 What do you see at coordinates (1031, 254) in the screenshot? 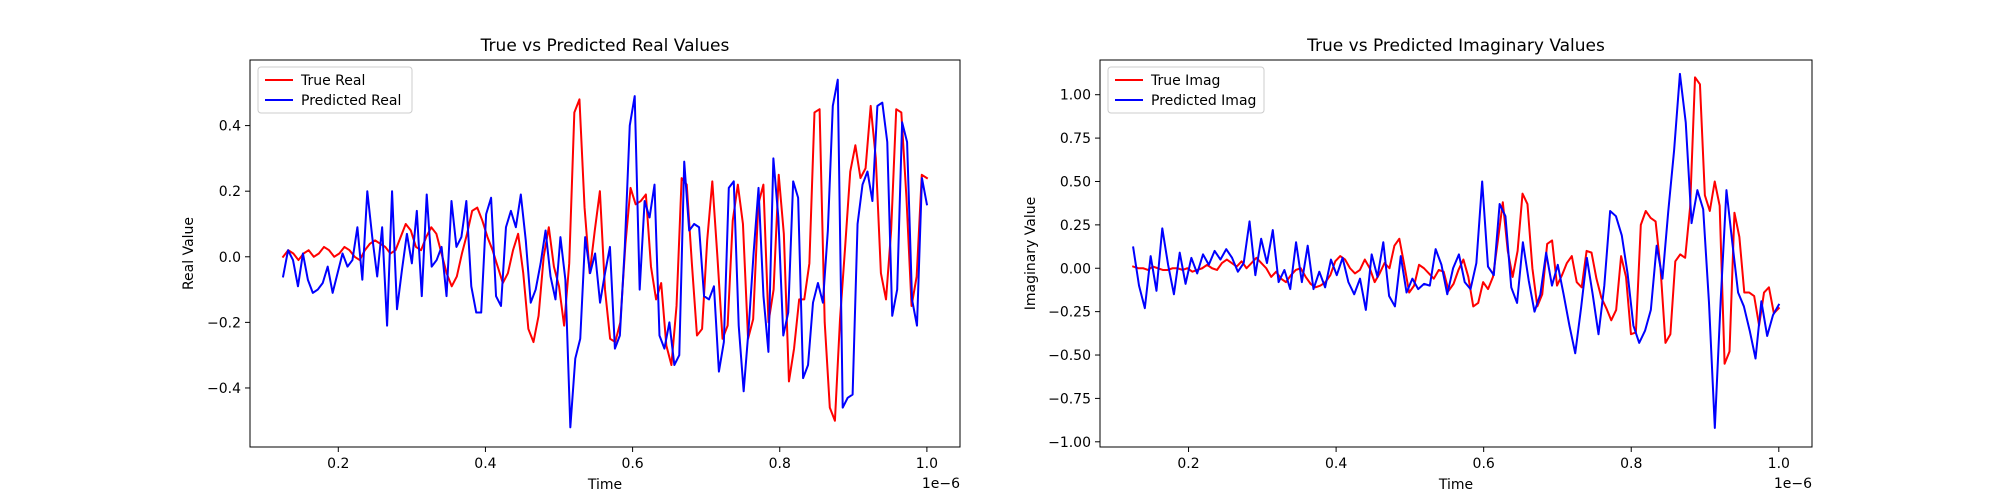
I see `y-axis-label: Imaginary Value` at bounding box center [1031, 254].